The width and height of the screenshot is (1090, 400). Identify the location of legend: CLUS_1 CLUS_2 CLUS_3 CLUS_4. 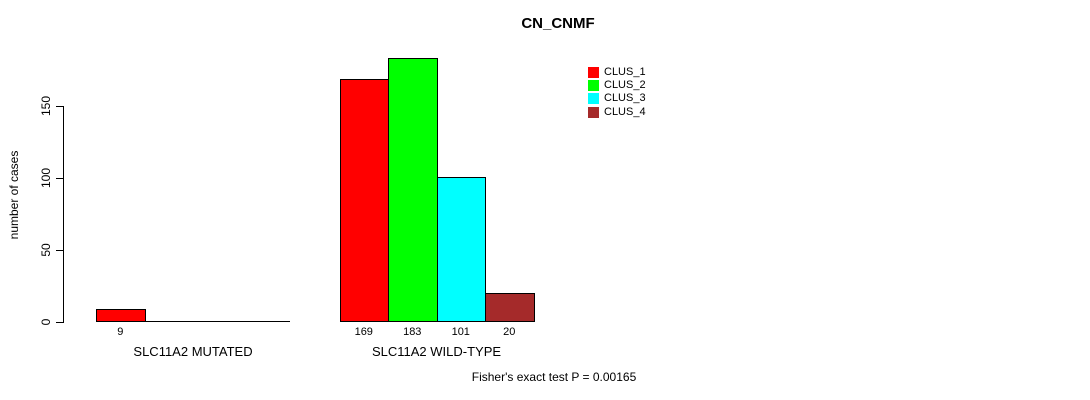
(617, 92).